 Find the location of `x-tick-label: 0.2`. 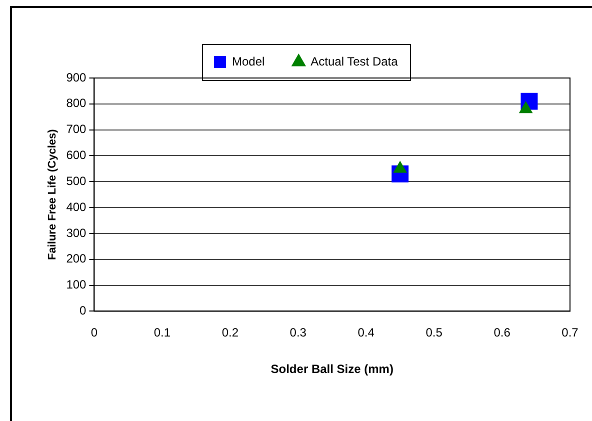

x-tick-label: 0.2 is located at coordinates (230, 333).